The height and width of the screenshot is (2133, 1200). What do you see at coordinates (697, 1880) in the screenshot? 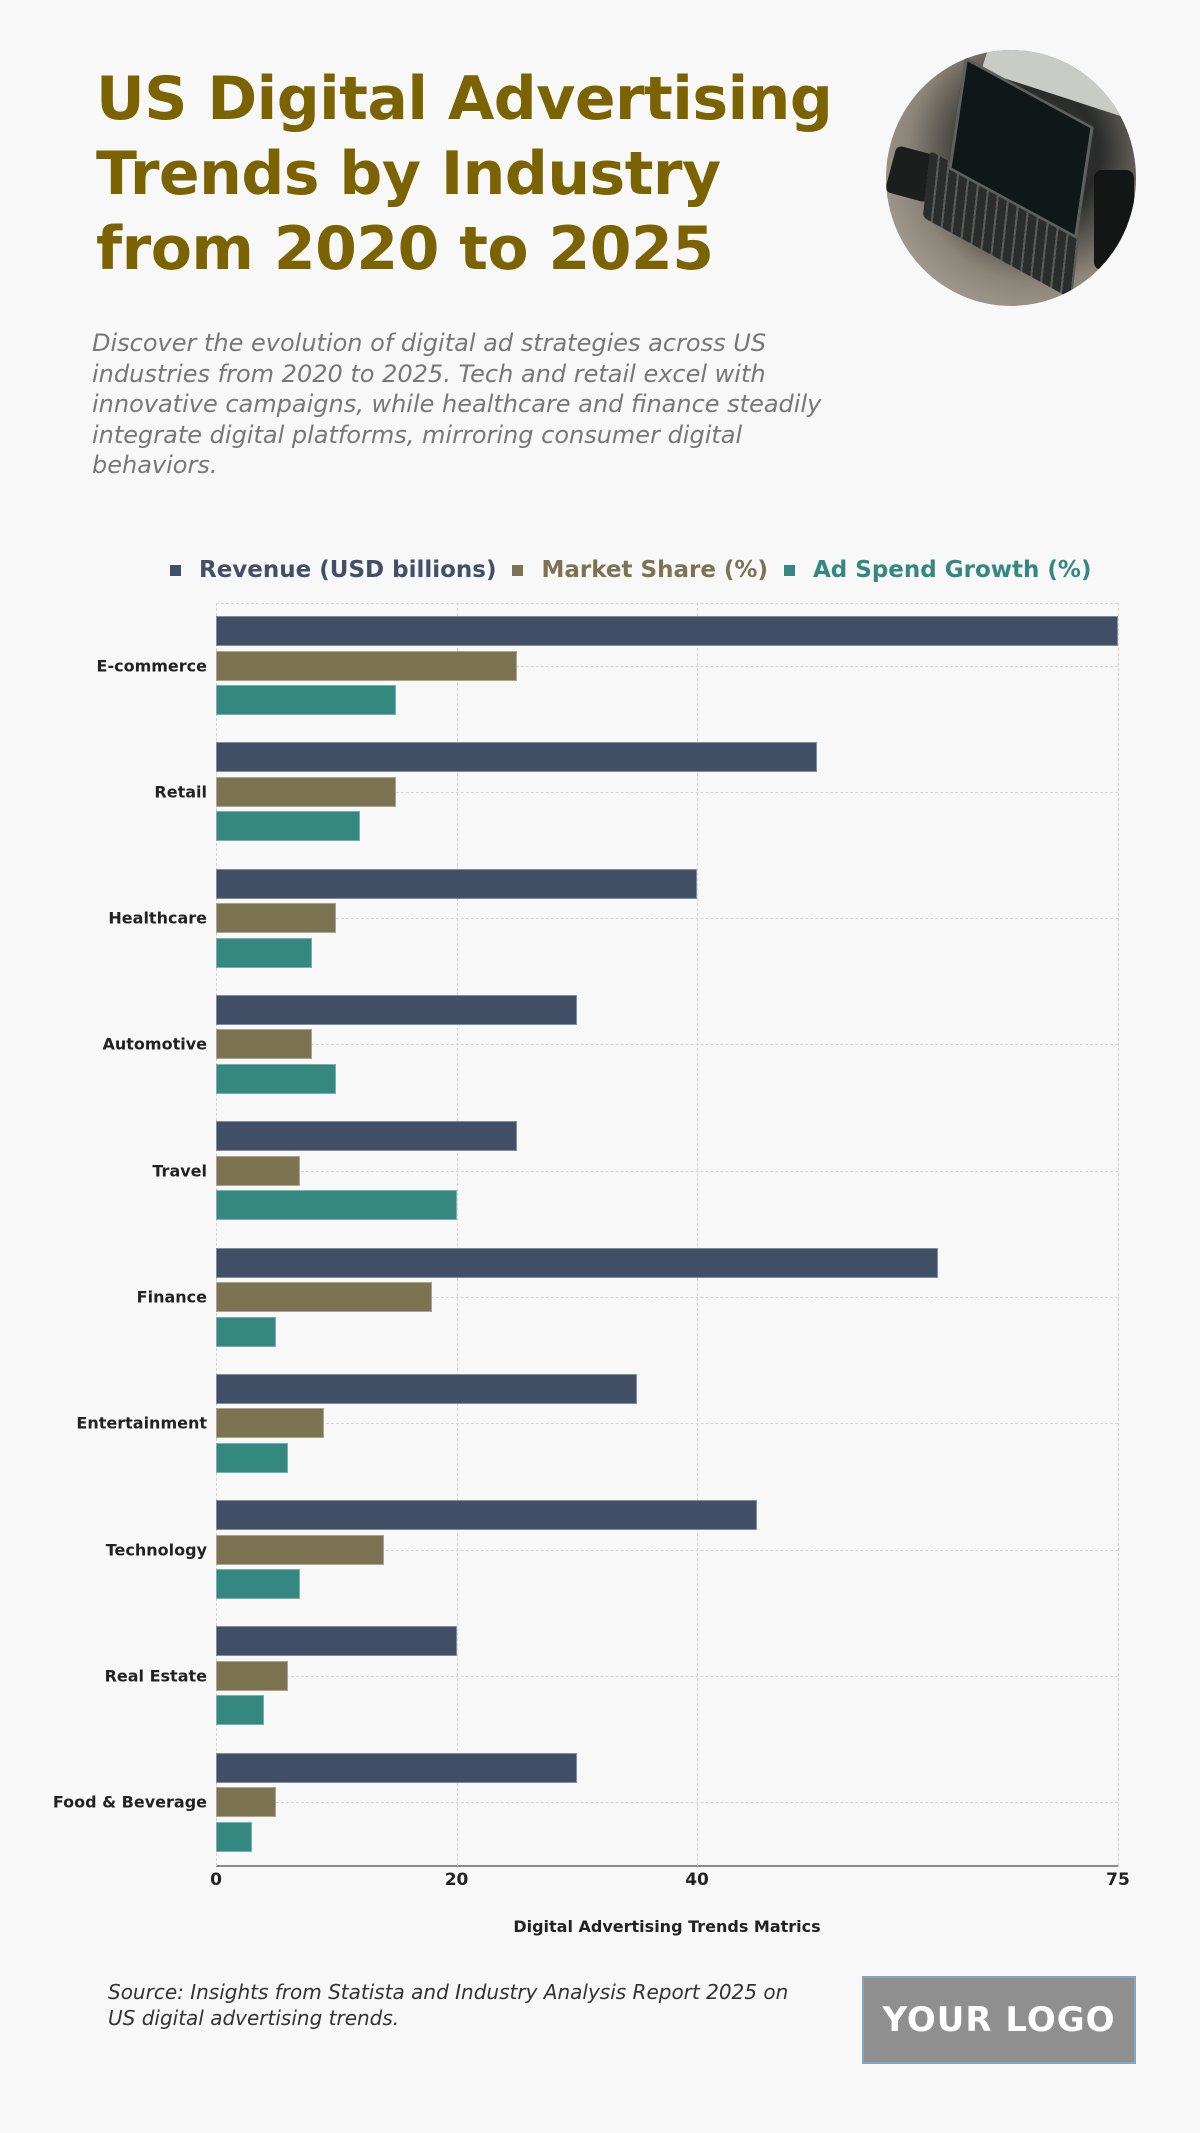
I see `x-tick-label: 40` at bounding box center [697, 1880].